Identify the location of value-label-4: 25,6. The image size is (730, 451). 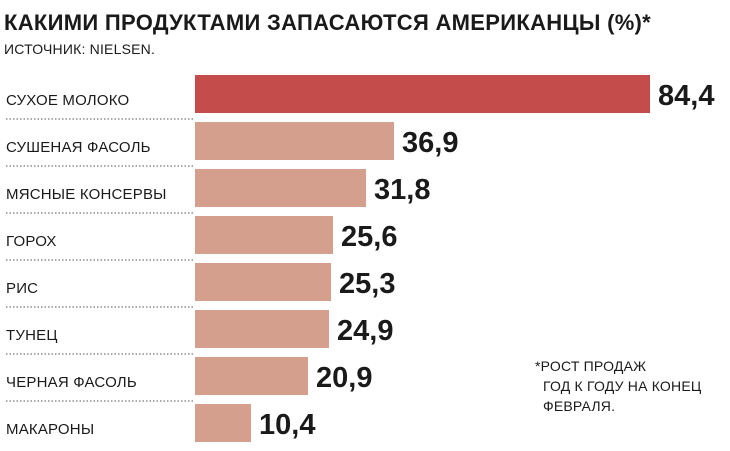
(369, 237).